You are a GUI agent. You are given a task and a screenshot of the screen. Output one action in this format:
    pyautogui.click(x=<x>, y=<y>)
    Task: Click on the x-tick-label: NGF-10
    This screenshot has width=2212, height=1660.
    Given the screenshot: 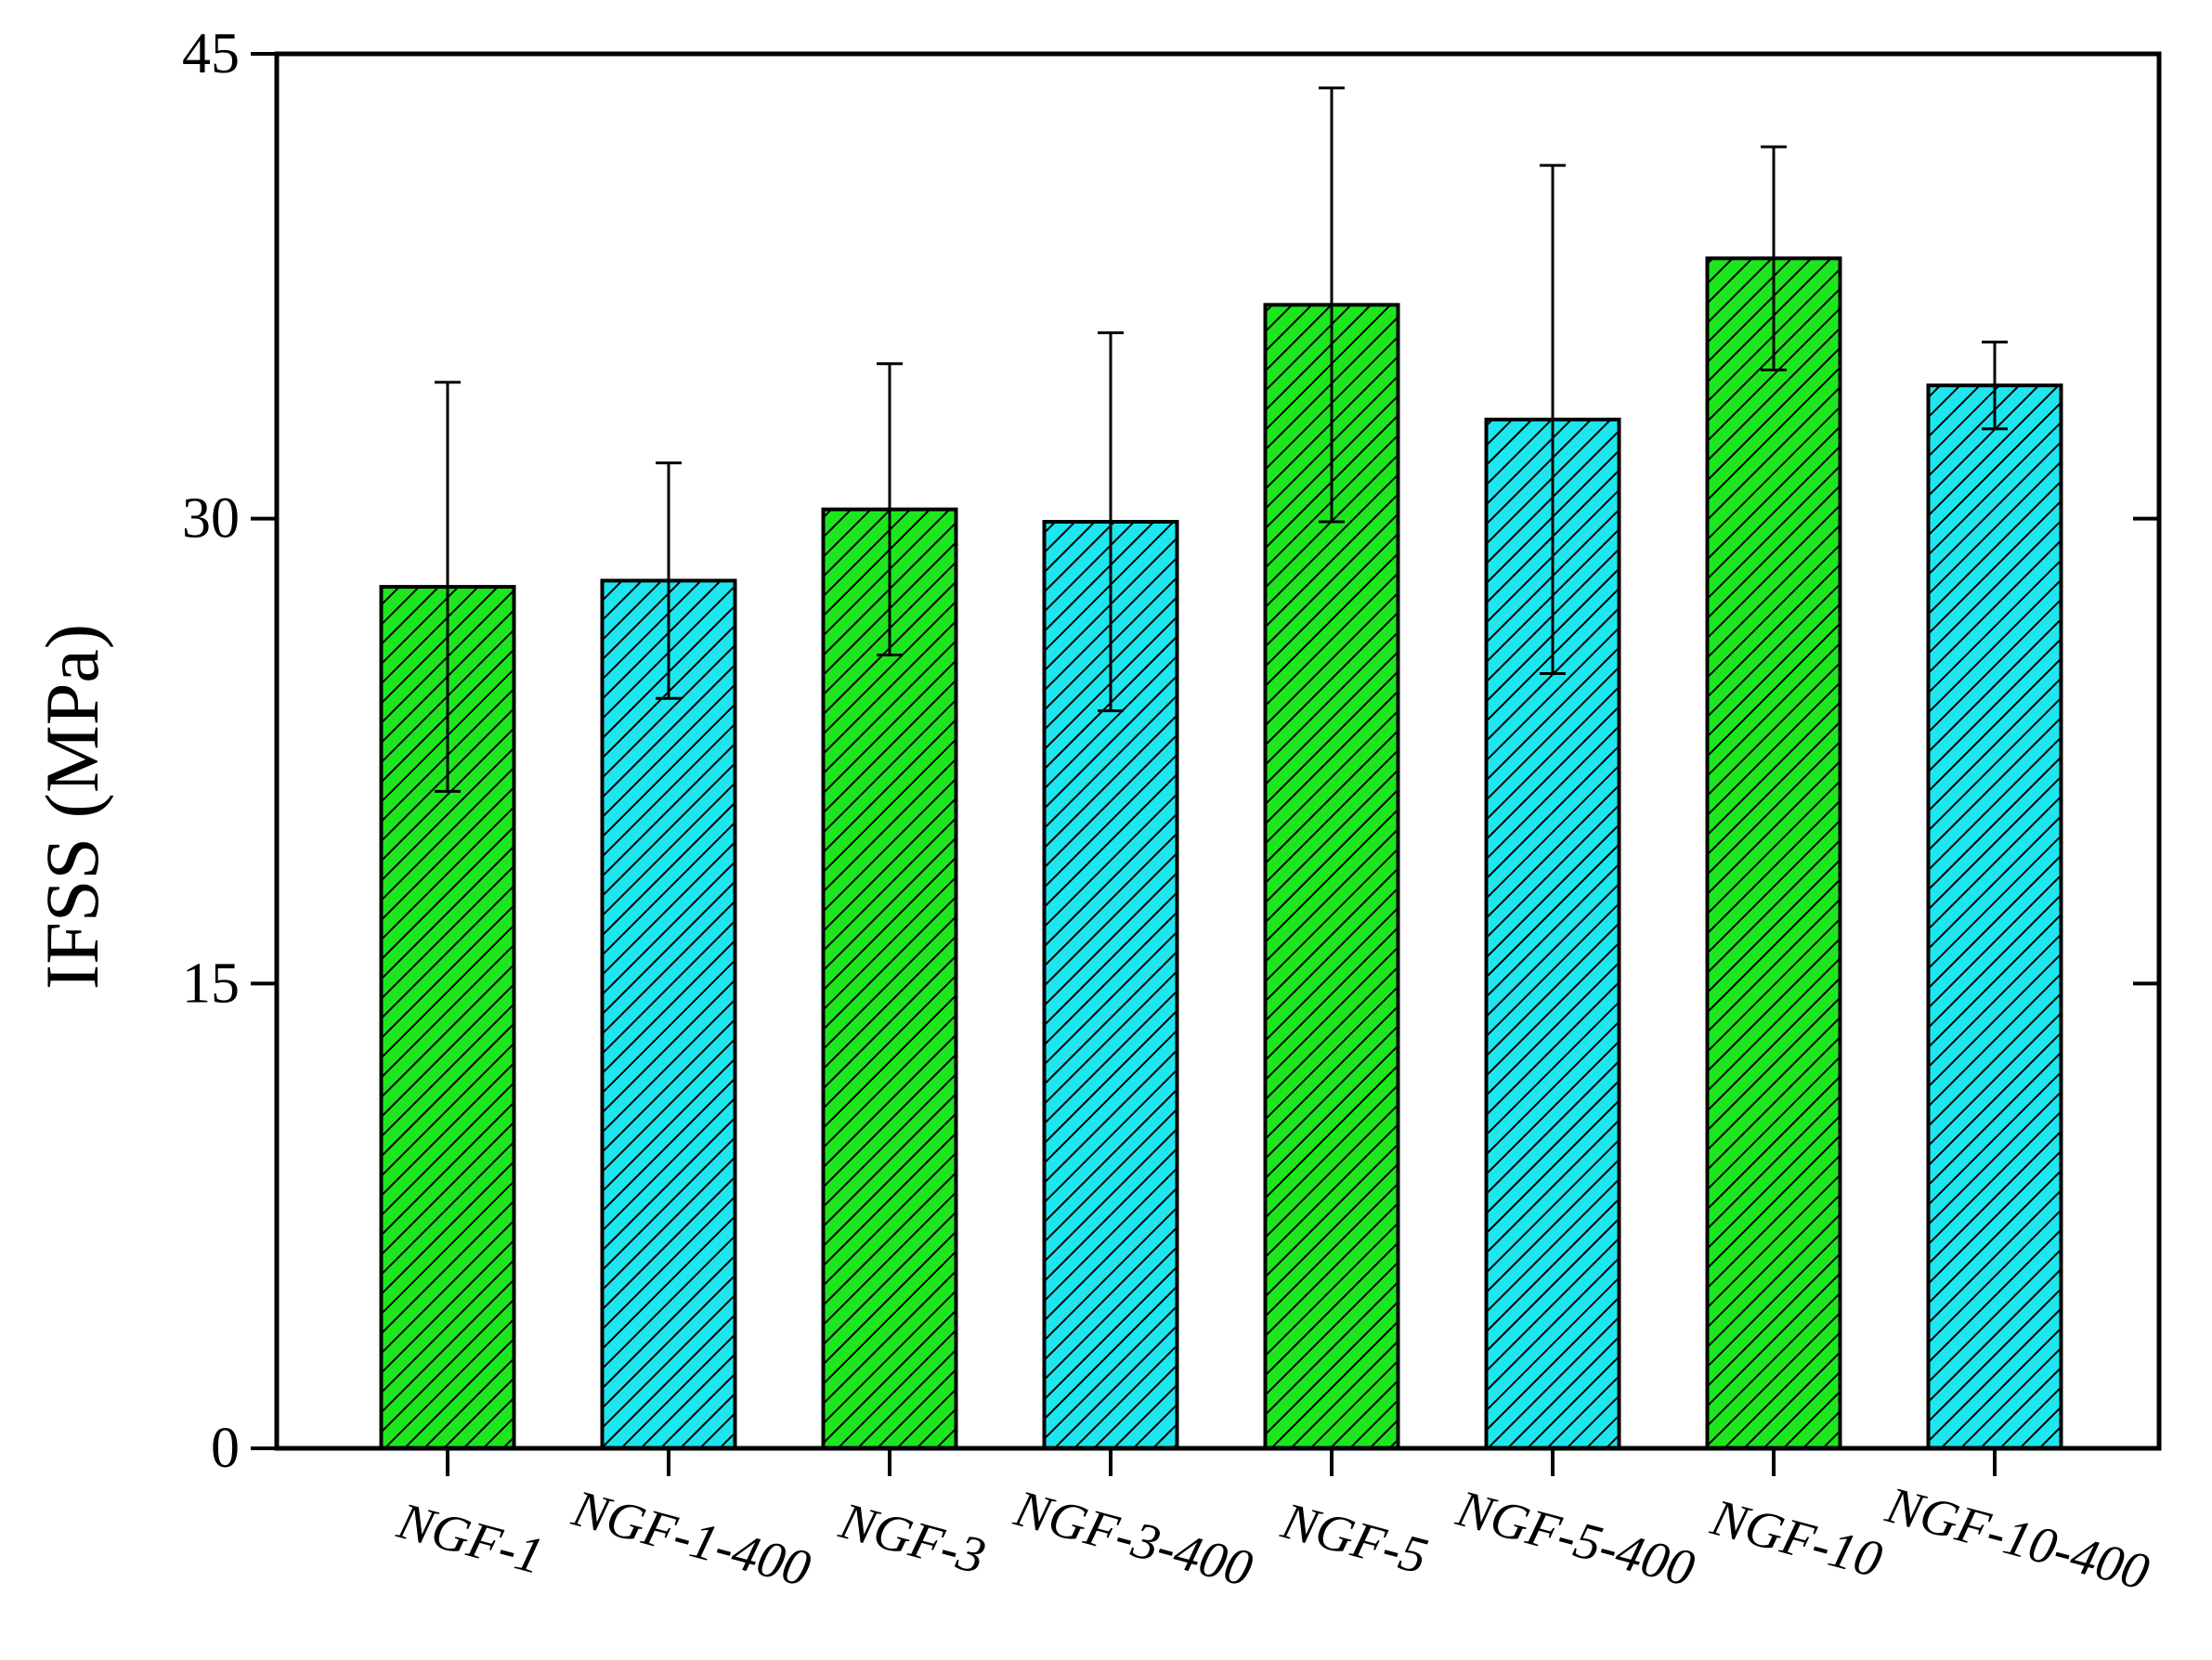 What is the action you would take?
    pyautogui.click(x=1796, y=1538)
    